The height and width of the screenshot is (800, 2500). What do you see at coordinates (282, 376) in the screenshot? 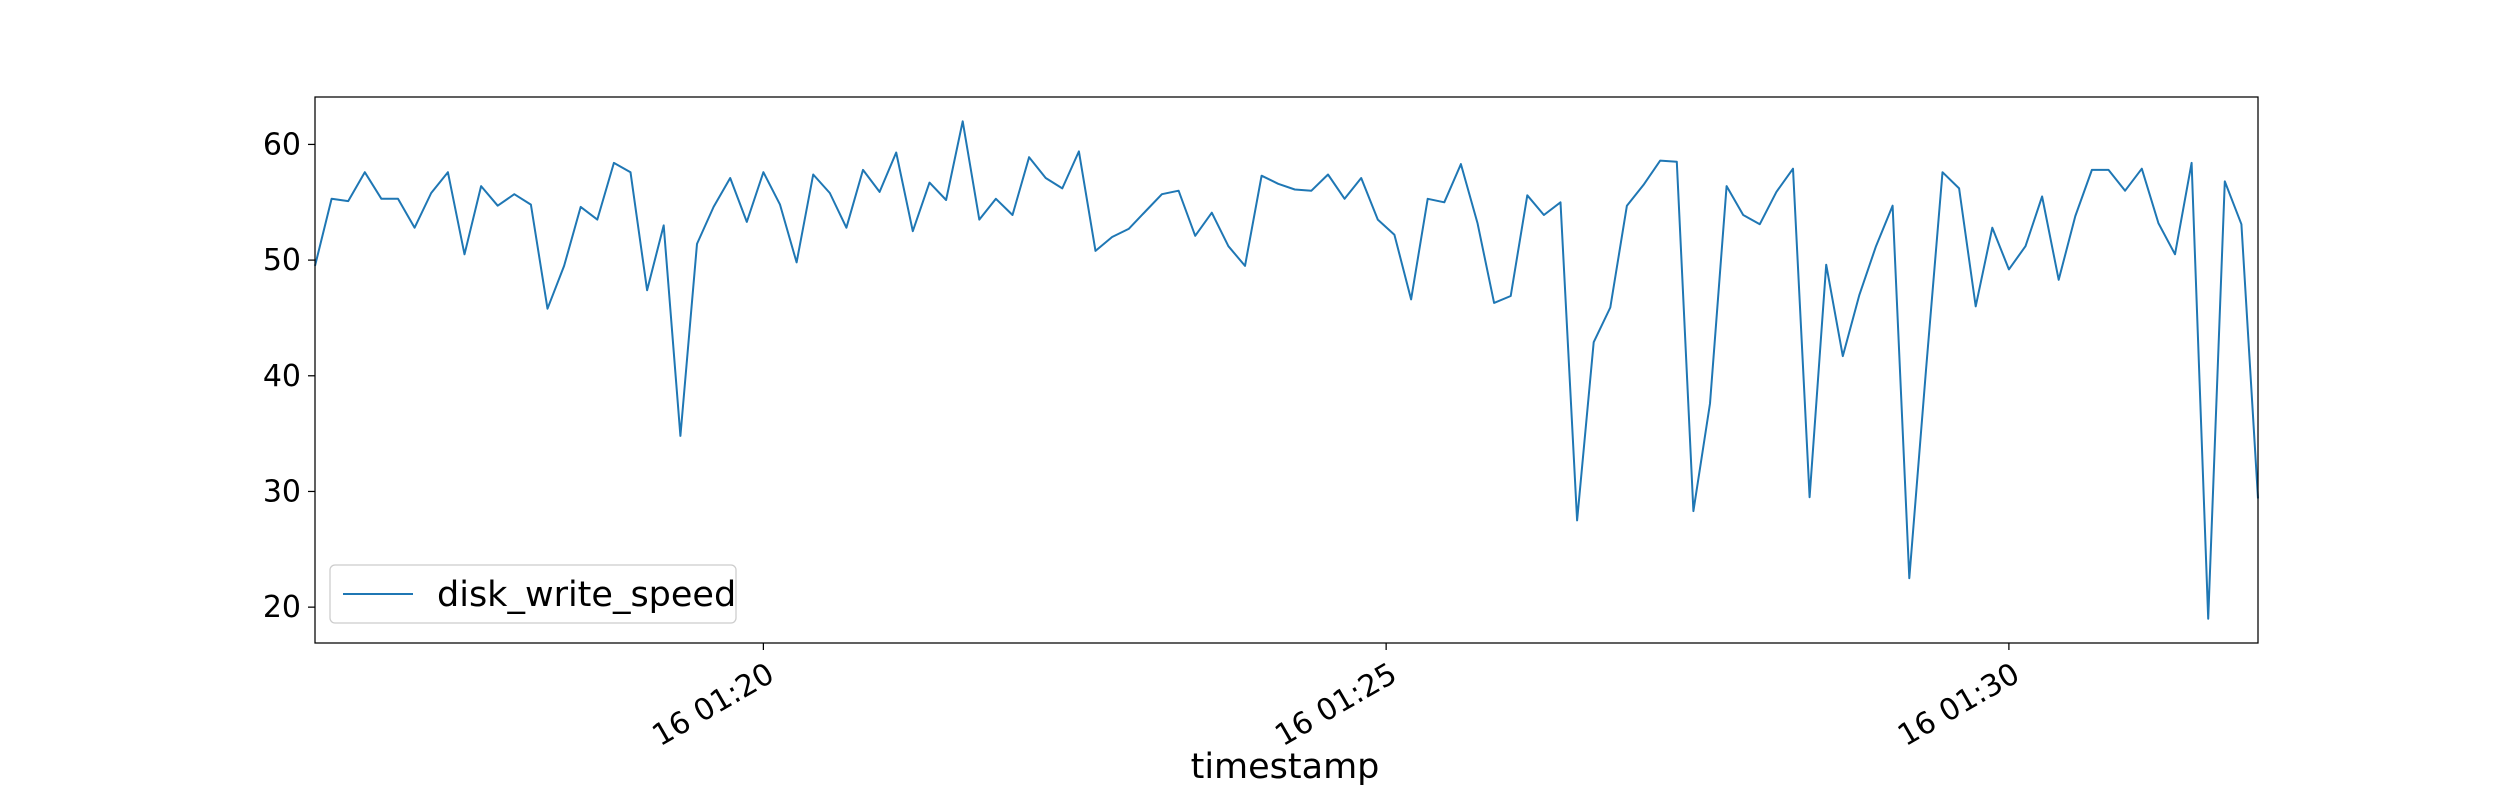
I see `y-tick-label: 40` at bounding box center [282, 376].